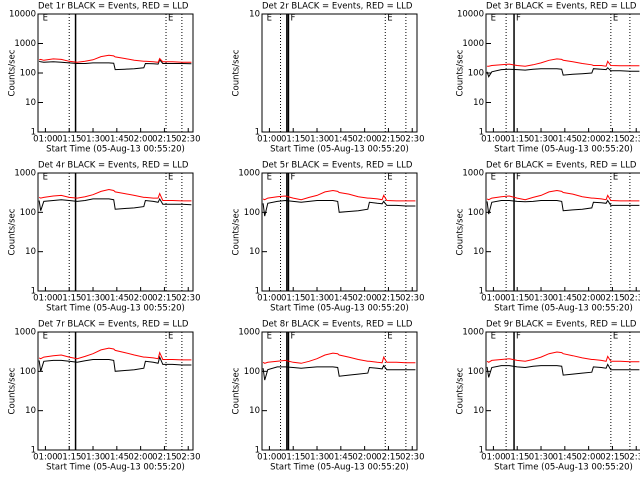 This screenshot has height=480, width=640. What do you see at coordinates (113, 325) in the screenshot?
I see `chart-title: Det 7r BLACK = Events, RED = LLD` at bounding box center [113, 325].